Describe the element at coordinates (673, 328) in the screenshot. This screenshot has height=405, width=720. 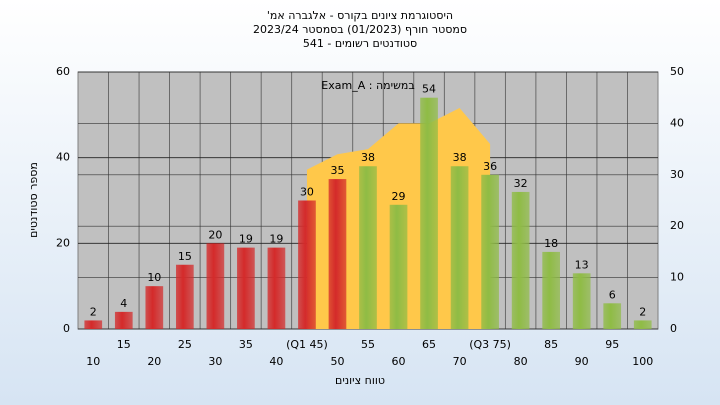
I see `y2-tick-label: 0` at that location.